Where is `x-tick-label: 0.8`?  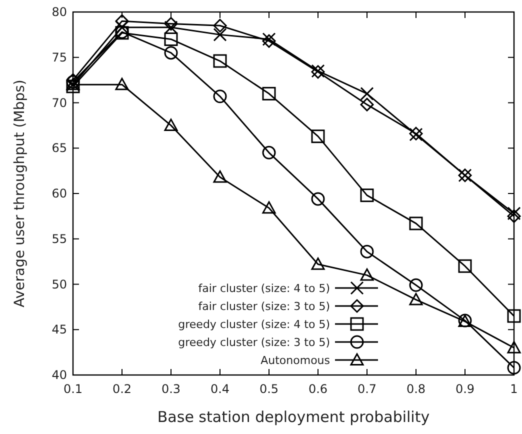
x-tick-label: 0.8 is located at coordinates (416, 389).